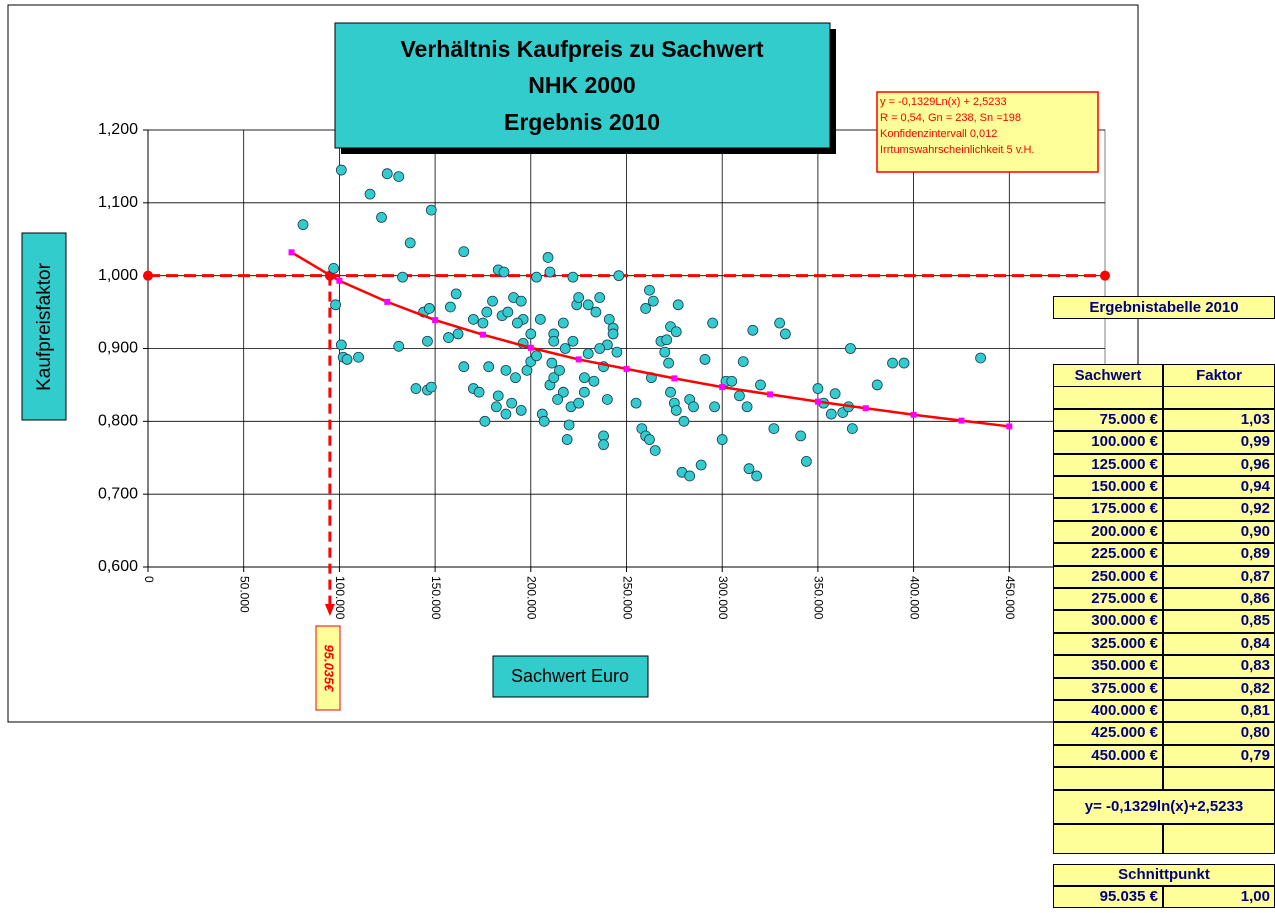  What do you see at coordinates (1108, 666) in the screenshot?
I see `table-cell: 350.000 €` at bounding box center [1108, 666].